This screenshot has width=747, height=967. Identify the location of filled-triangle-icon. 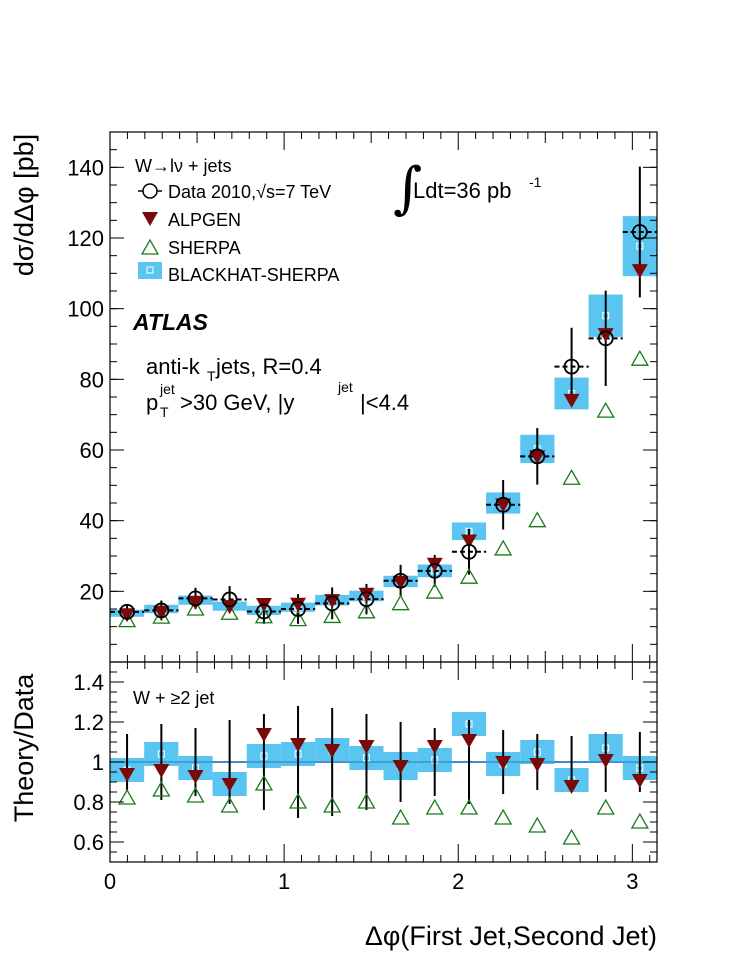
(150, 219).